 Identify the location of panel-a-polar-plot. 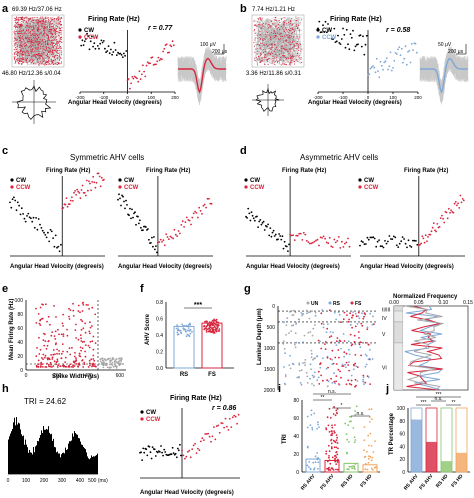
(34, 102).